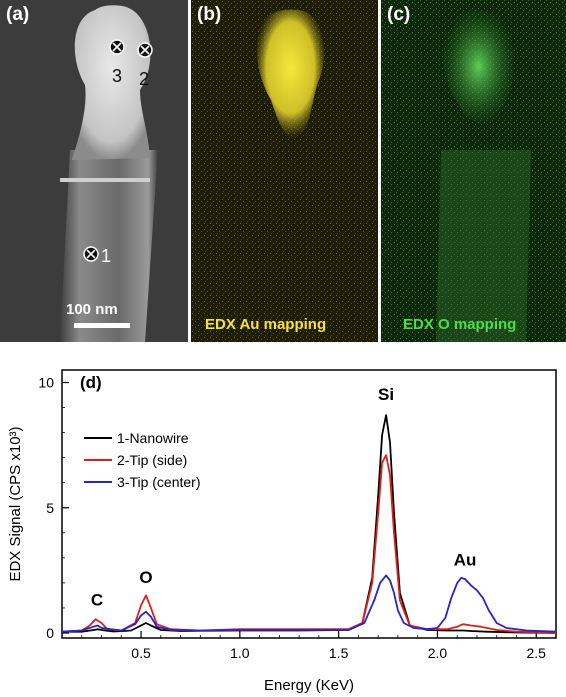 This screenshot has height=697, width=566. I want to click on x-tick-label: 1.5, so click(339, 653).